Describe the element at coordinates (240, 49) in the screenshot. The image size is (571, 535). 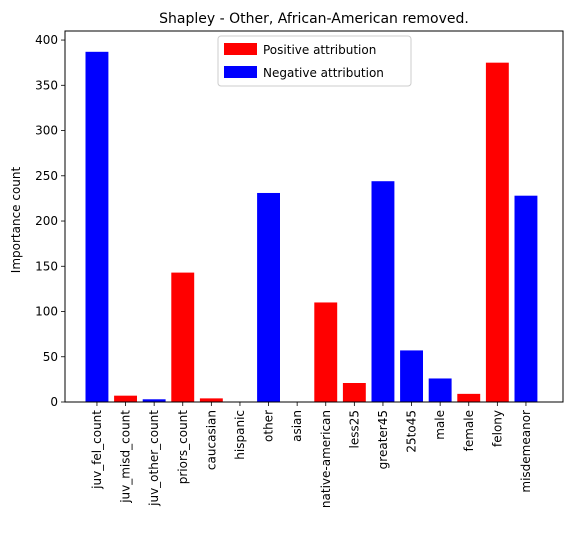
I see `legend-swatch-positive` at that location.